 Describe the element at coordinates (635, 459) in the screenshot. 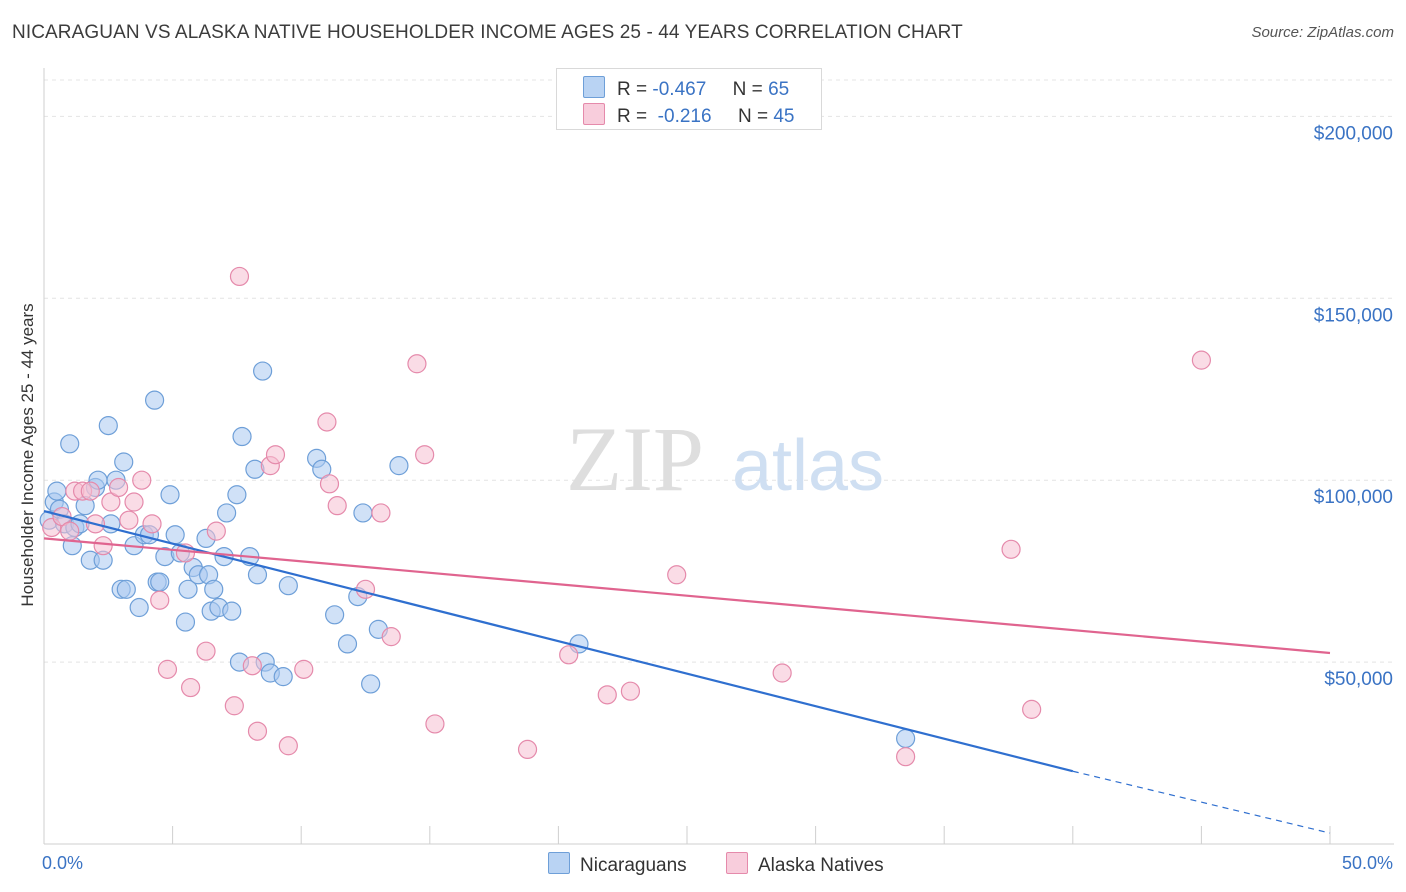

I see `watermark-zip: ZIP` at that location.